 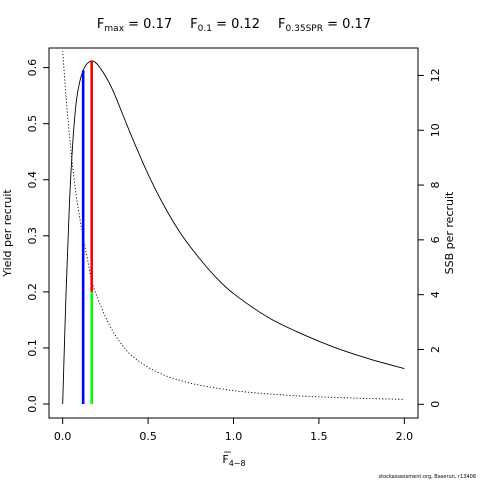 What do you see at coordinates (237, 463) in the screenshot?
I see `x-label-sub: 4−8` at bounding box center [237, 463].